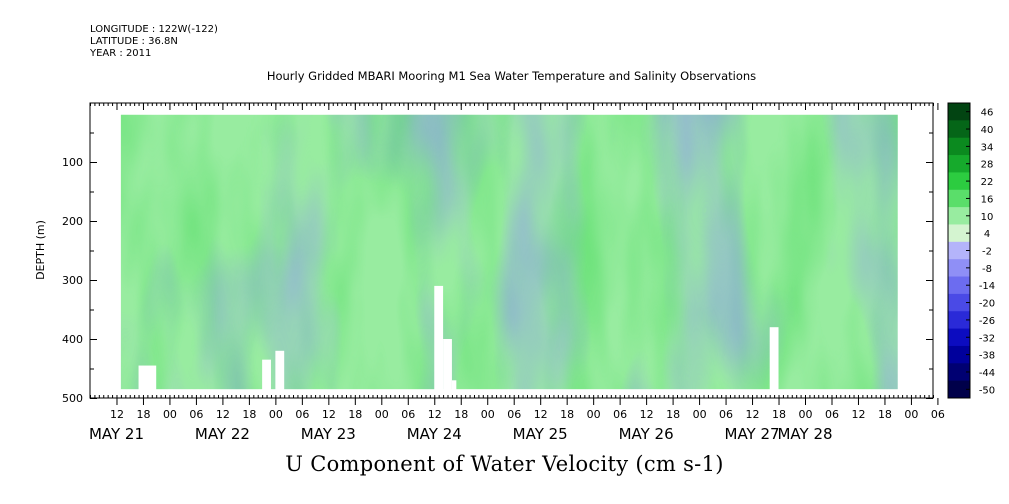 This screenshot has width=1009, height=504. I want to click on x-date-label: MAY 23, so click(328, 434).